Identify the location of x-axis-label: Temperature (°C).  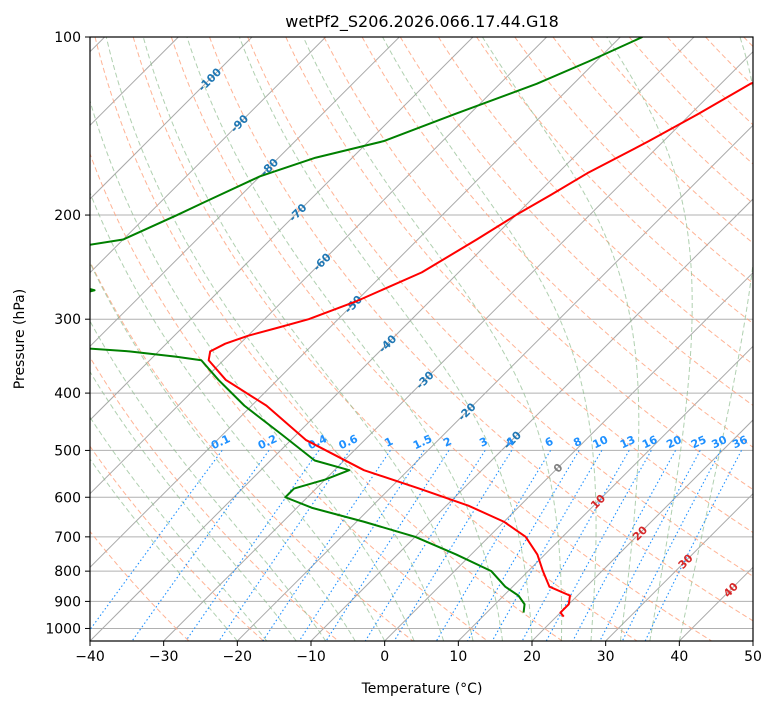
(422, 689).